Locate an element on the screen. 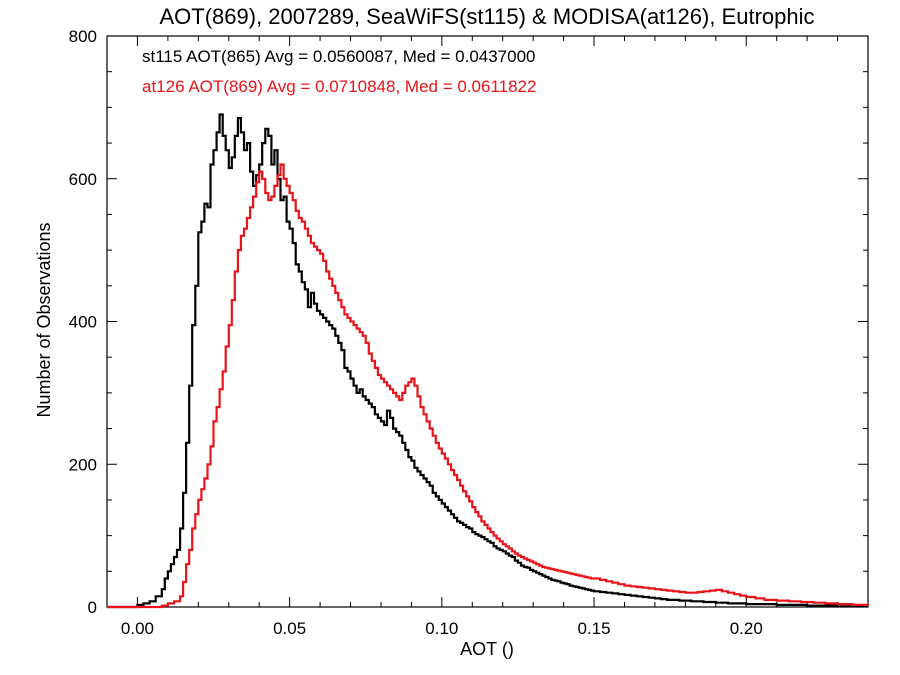 This screenshot has width=900, height=675. x-axis-label: AOT () is located at coordinates (487, 649).